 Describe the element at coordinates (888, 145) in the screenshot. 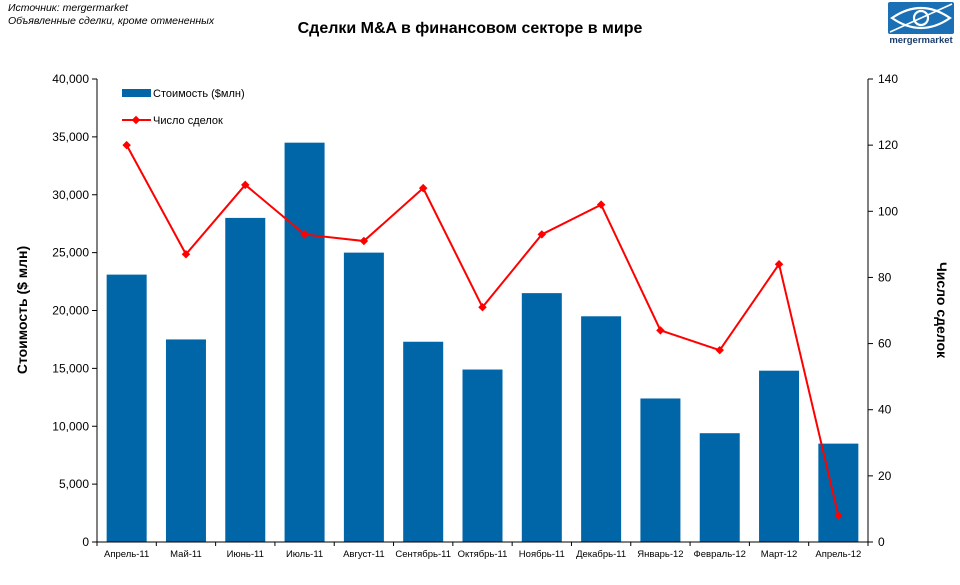

I see `y2-tick-label: 120` at that location.